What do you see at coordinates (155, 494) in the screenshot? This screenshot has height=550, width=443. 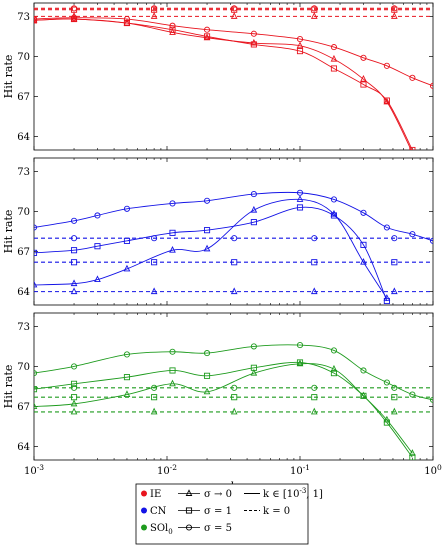 I see `legend-dataset-label: IE` at bounding box center [155, 494].